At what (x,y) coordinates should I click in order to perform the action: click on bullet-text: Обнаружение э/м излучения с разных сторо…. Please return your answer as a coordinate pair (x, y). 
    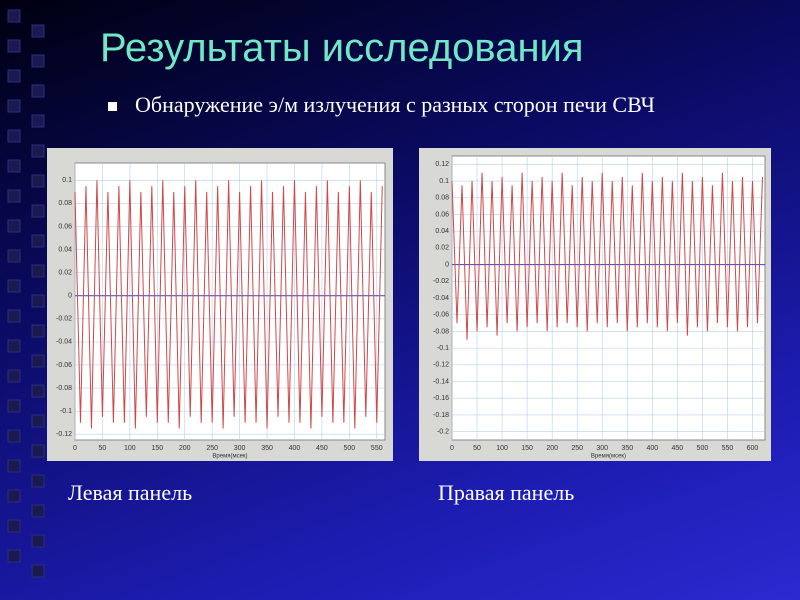
    Looking at the image, I should click on (395, 104).